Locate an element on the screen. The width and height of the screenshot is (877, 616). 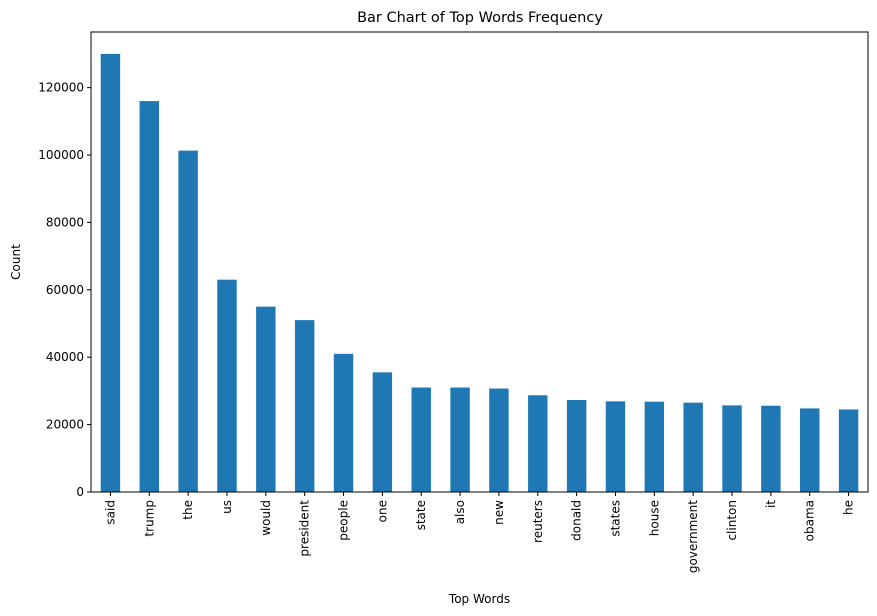
x-tick-label: the is located at coordinates (188, 510).